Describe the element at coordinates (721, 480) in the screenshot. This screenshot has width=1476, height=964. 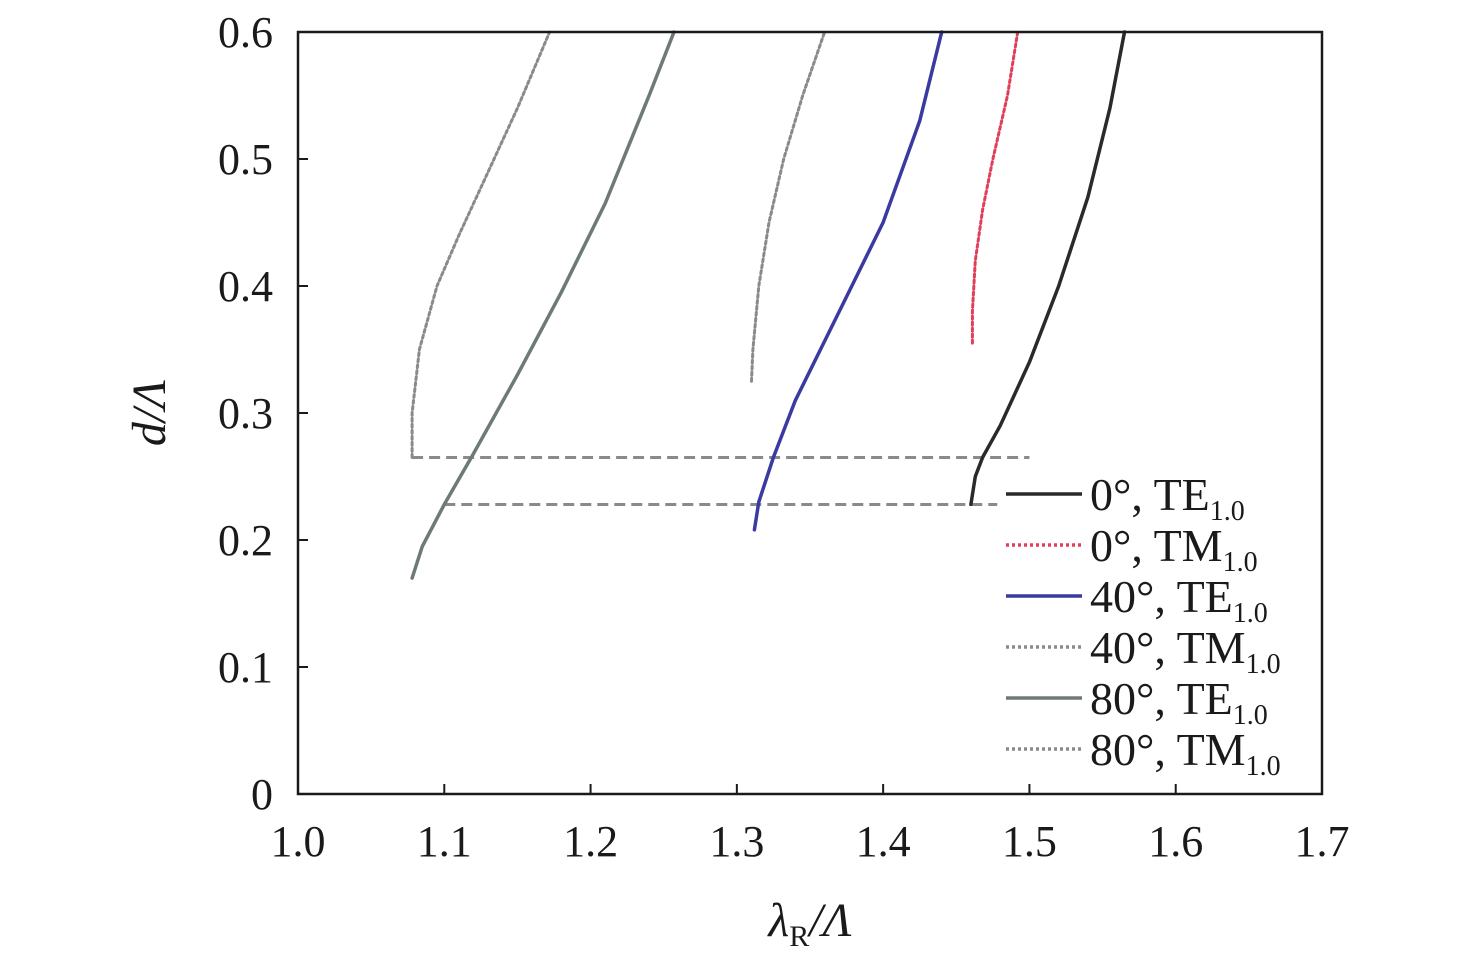
I see `reference-lines` at that location.